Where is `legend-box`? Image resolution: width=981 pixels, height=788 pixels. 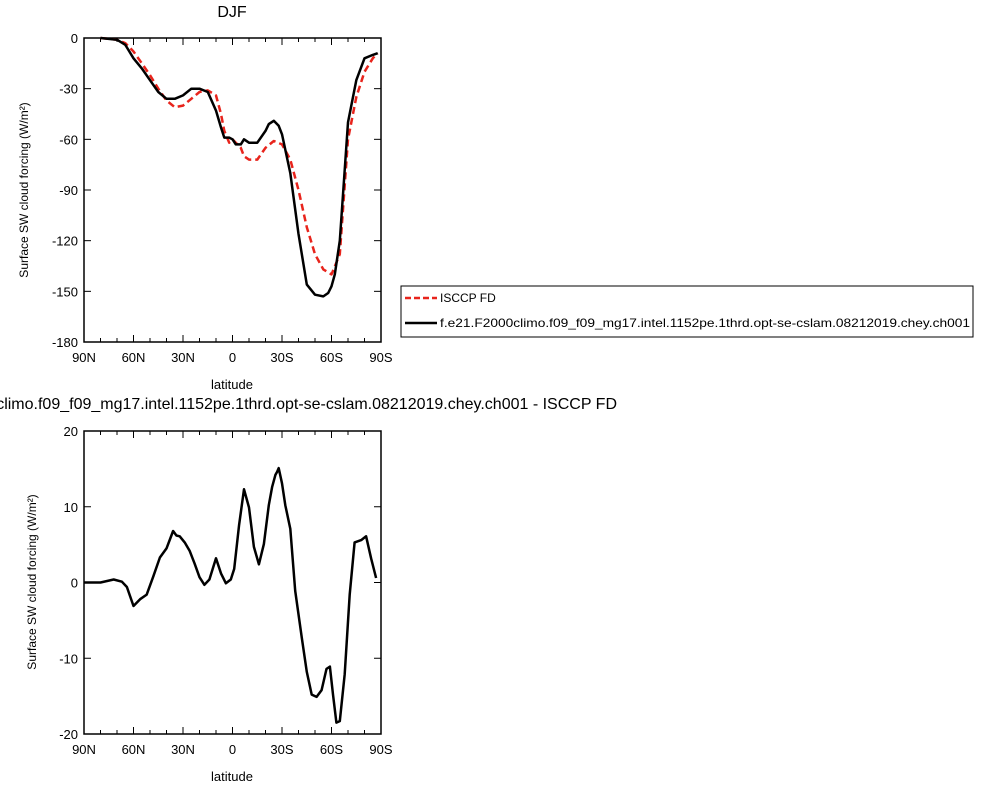 legend-box is located at coordinates (687, 311).